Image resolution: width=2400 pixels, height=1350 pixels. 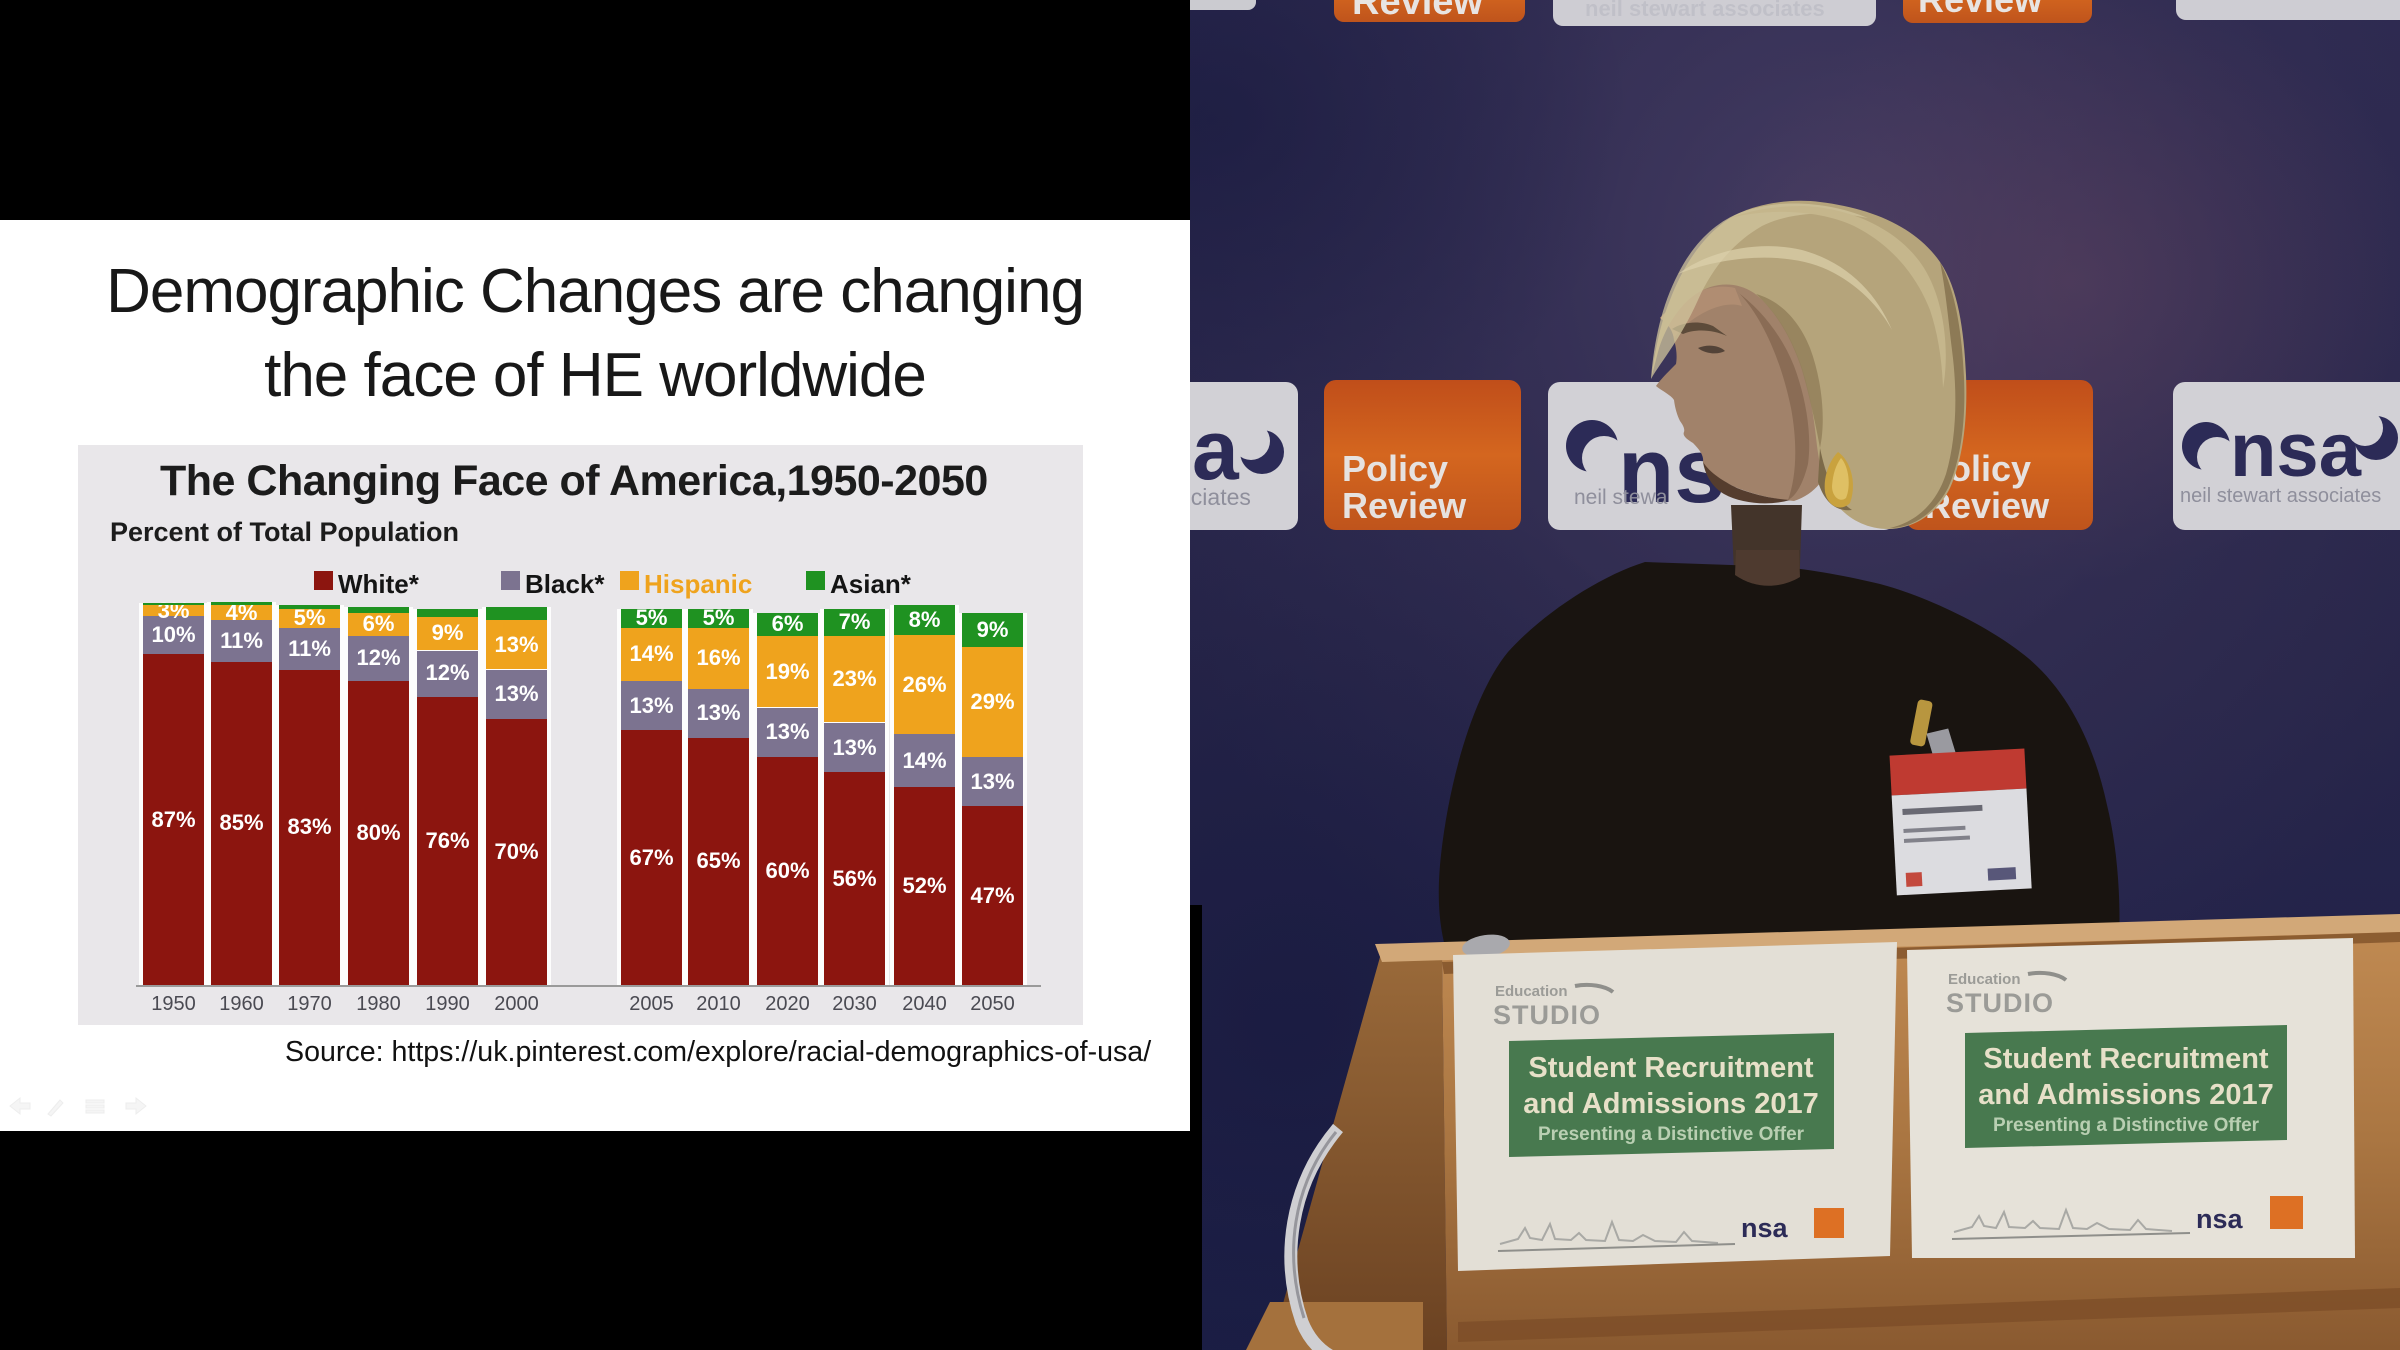 I want to click on svg-text: a, so click(x=1216, y=450).